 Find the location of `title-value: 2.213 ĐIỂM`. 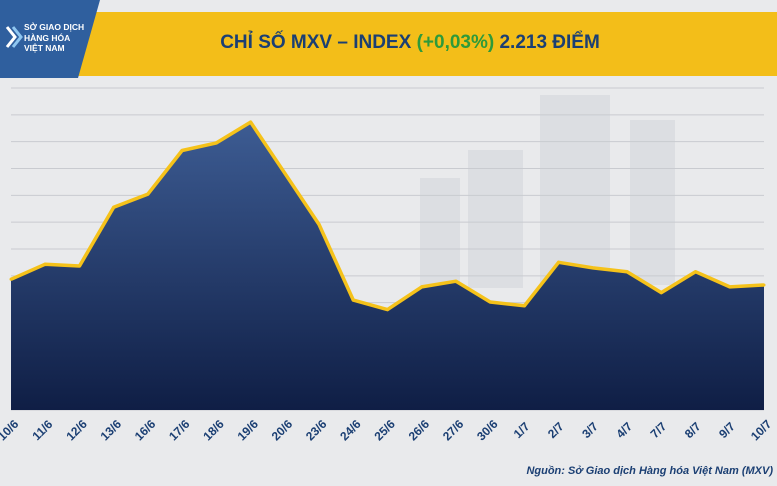

title-value: 2.213 ĐIỂM is located at coordinates (549, 42).